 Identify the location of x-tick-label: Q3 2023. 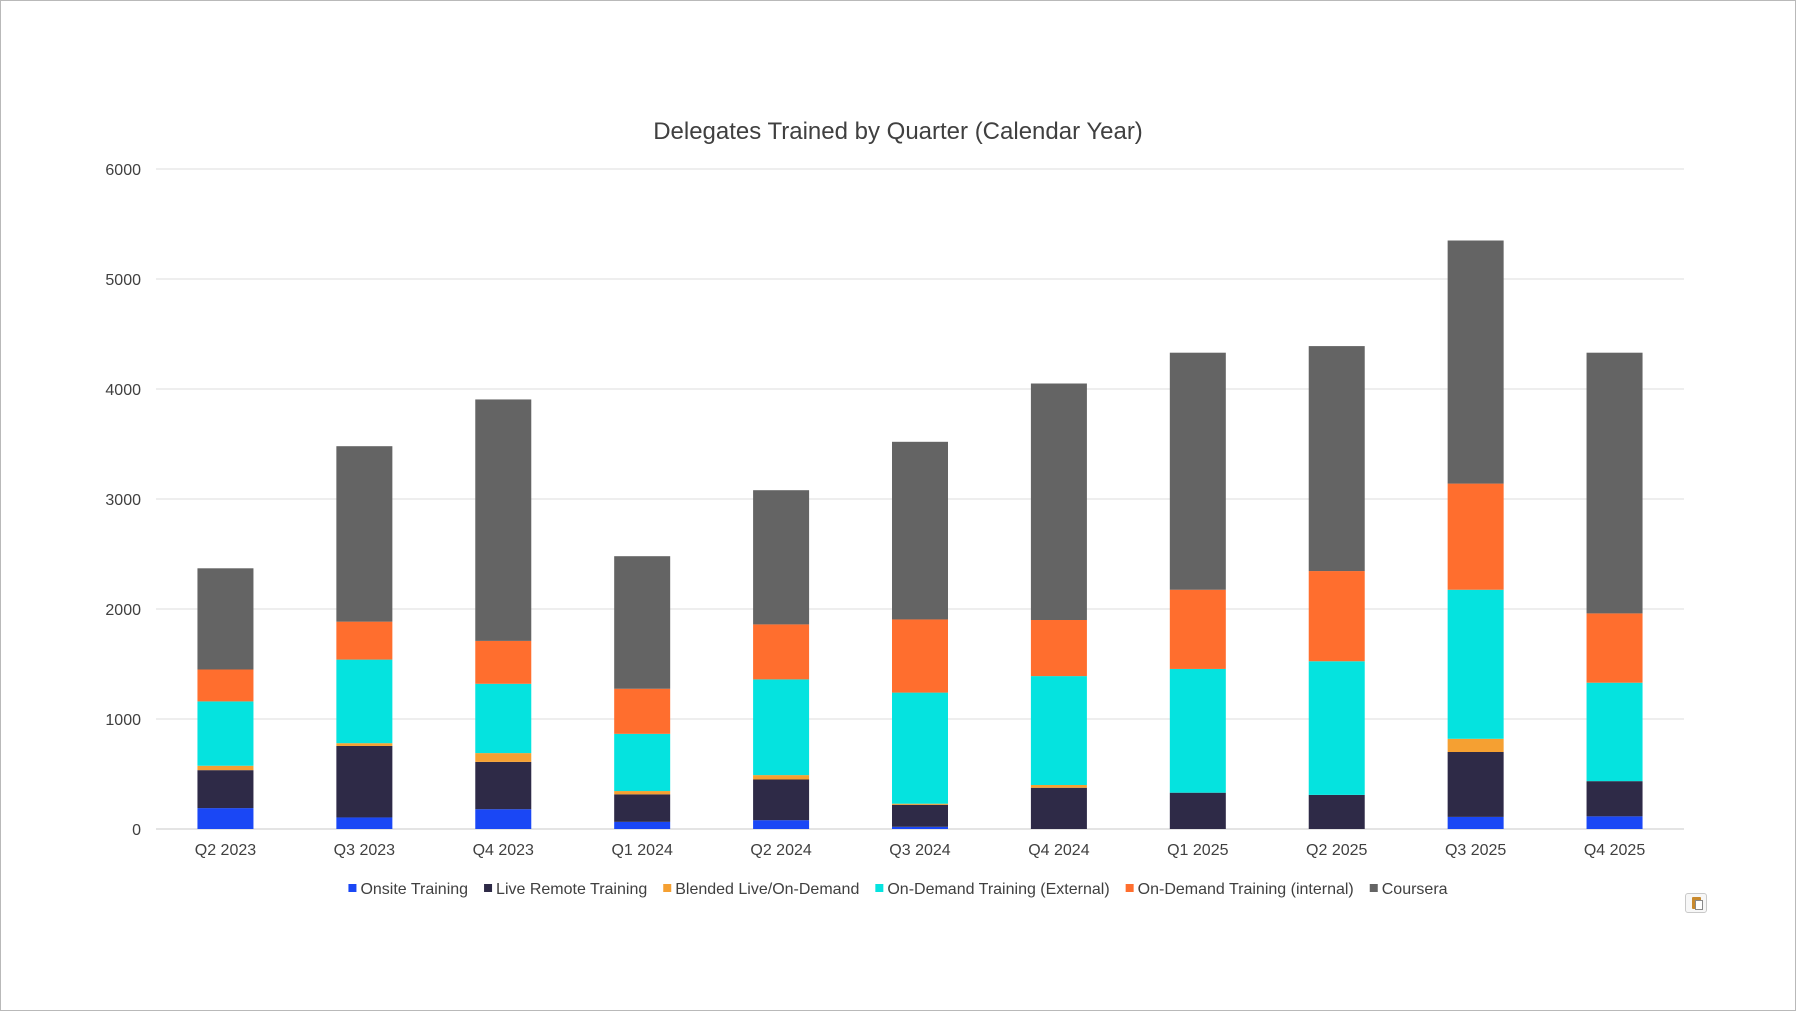
(364, 850).